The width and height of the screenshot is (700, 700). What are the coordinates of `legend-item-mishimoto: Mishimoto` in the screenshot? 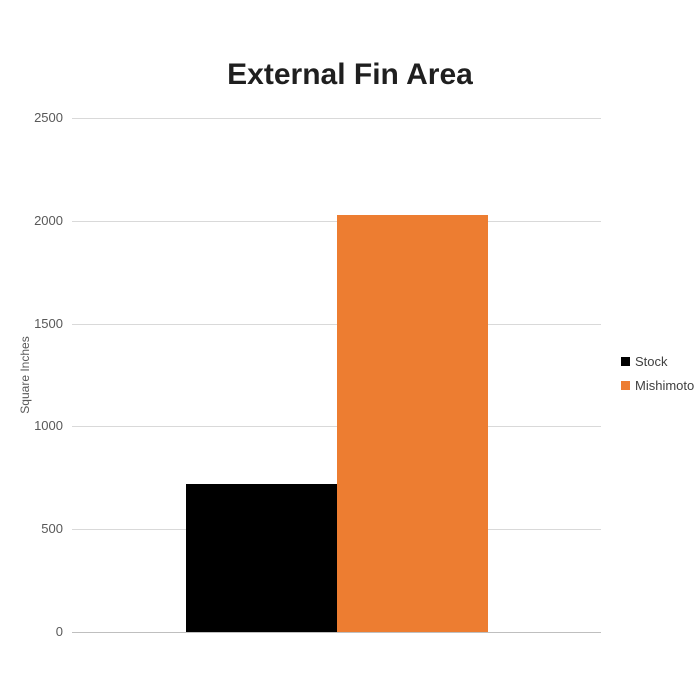 It's located at (657, 385).